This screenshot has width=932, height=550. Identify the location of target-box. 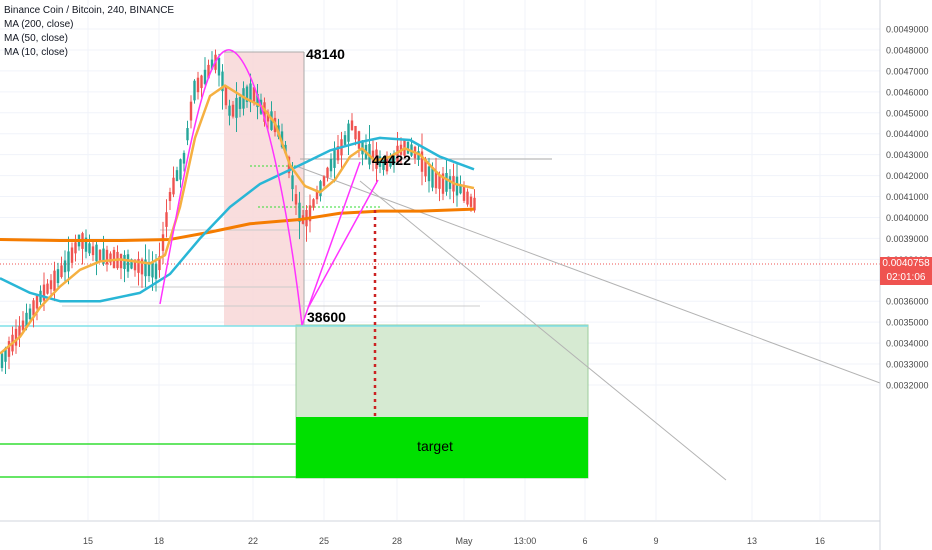
(442, 447).